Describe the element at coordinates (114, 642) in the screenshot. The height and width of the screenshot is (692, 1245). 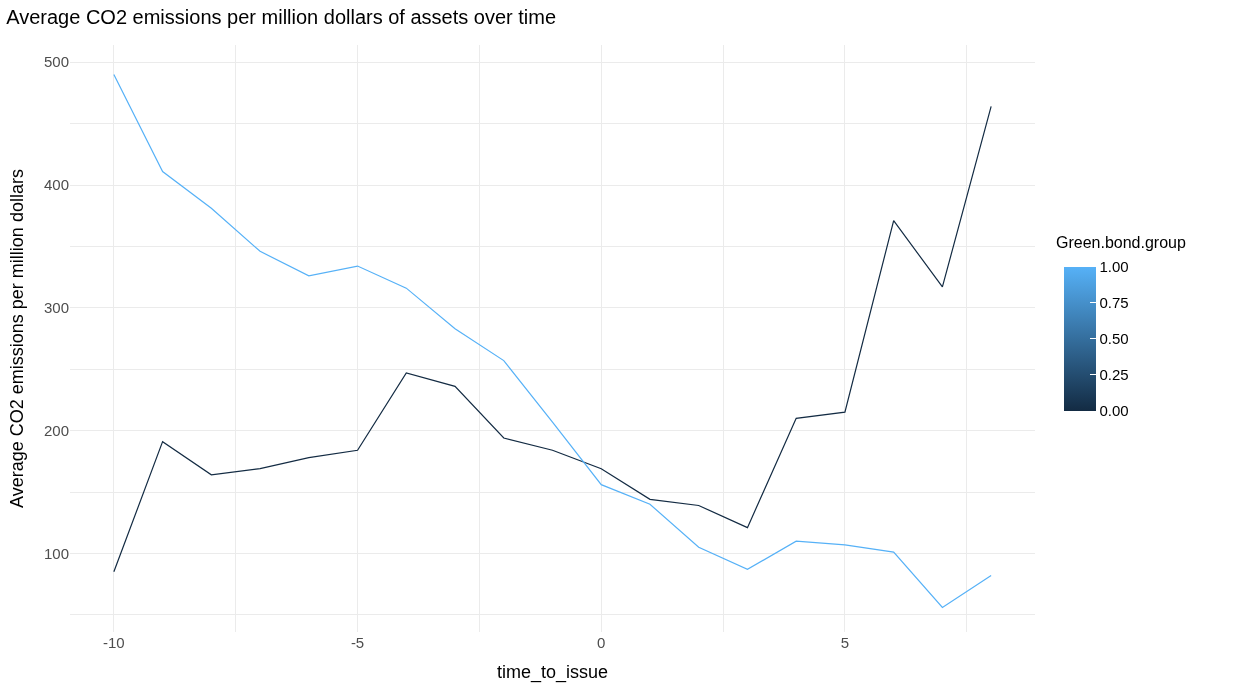
I see `x-tick-label: -10` at that location.